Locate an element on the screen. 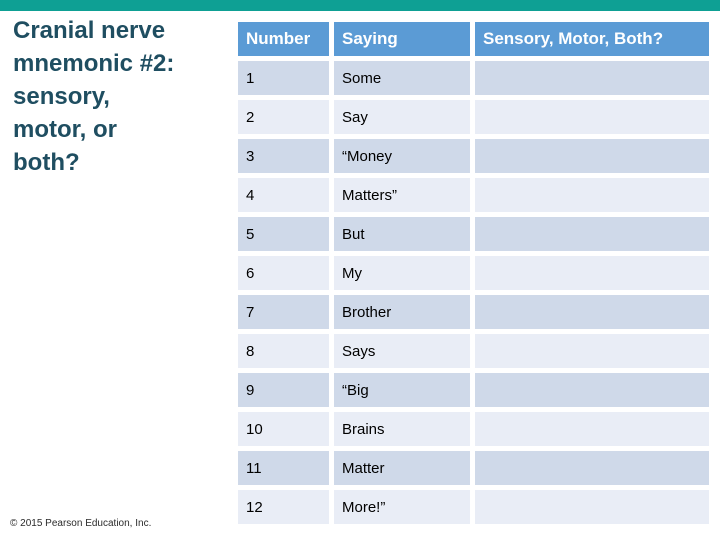  cell-saying: Some is located at coordinates (402, 78).